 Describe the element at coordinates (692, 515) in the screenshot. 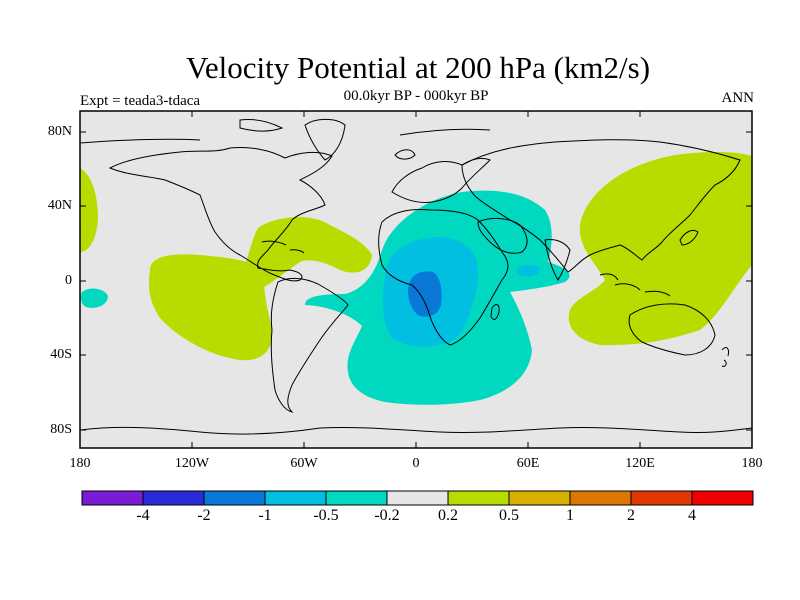

I see `colorbar-label: 4` at that location.